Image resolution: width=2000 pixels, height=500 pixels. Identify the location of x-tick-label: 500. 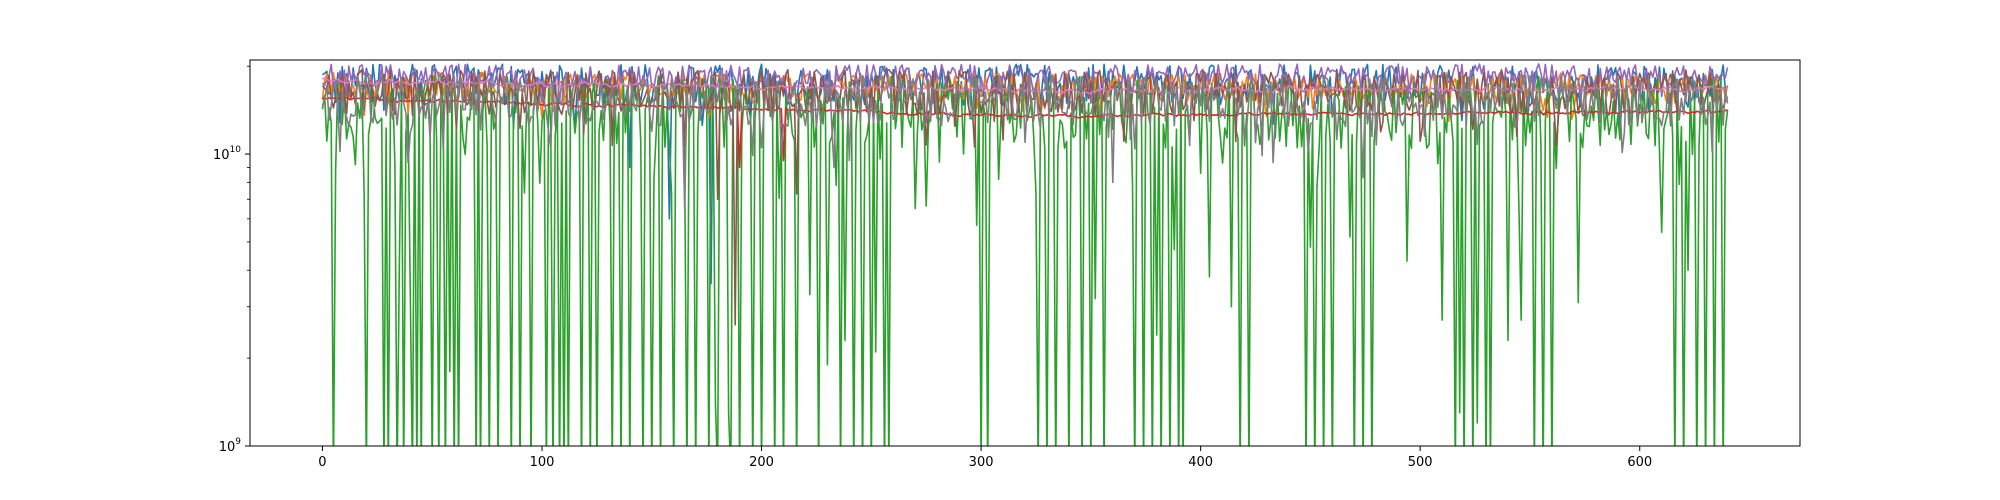
(1420, 462).